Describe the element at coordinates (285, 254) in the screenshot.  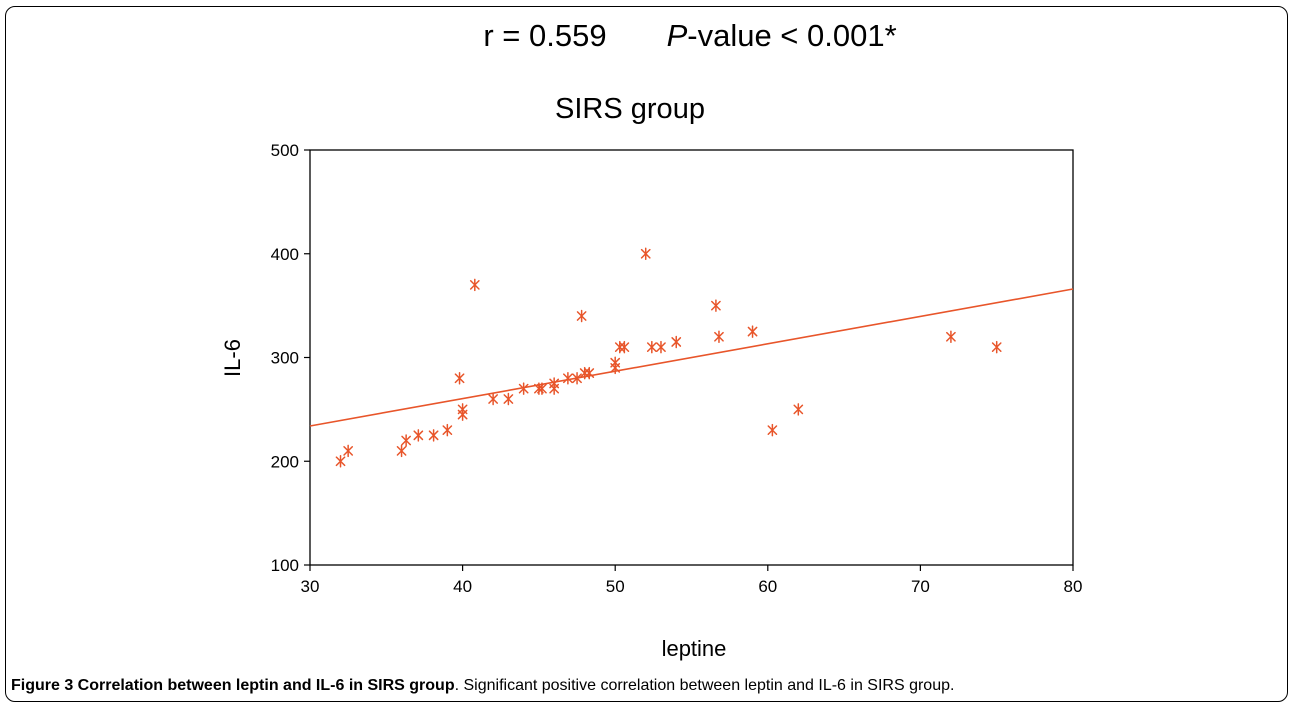
I see `y-tick-label: 400` at that location.